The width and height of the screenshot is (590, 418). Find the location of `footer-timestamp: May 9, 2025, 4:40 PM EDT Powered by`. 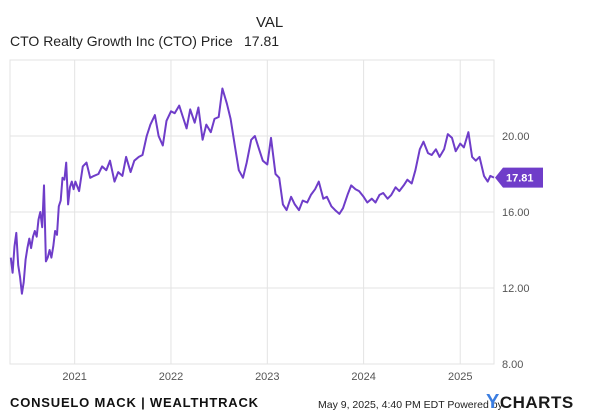

footer-timestamp: May 9, 2025, 4:40 PM EDT Powered by is located at coordinates (410, 405).